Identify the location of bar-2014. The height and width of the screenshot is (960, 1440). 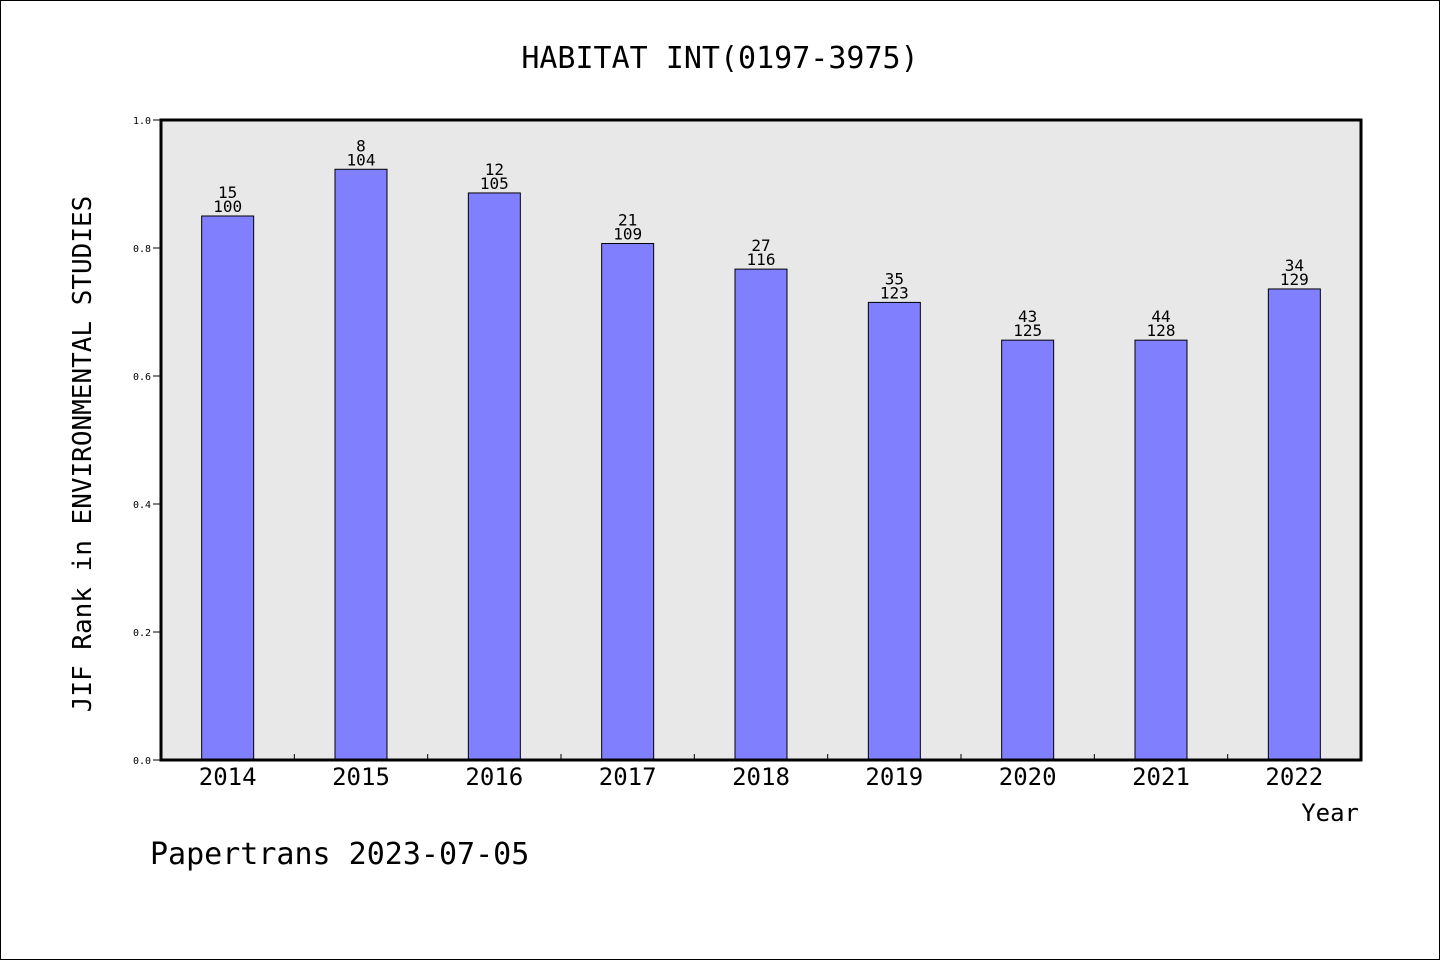
(228, 488).